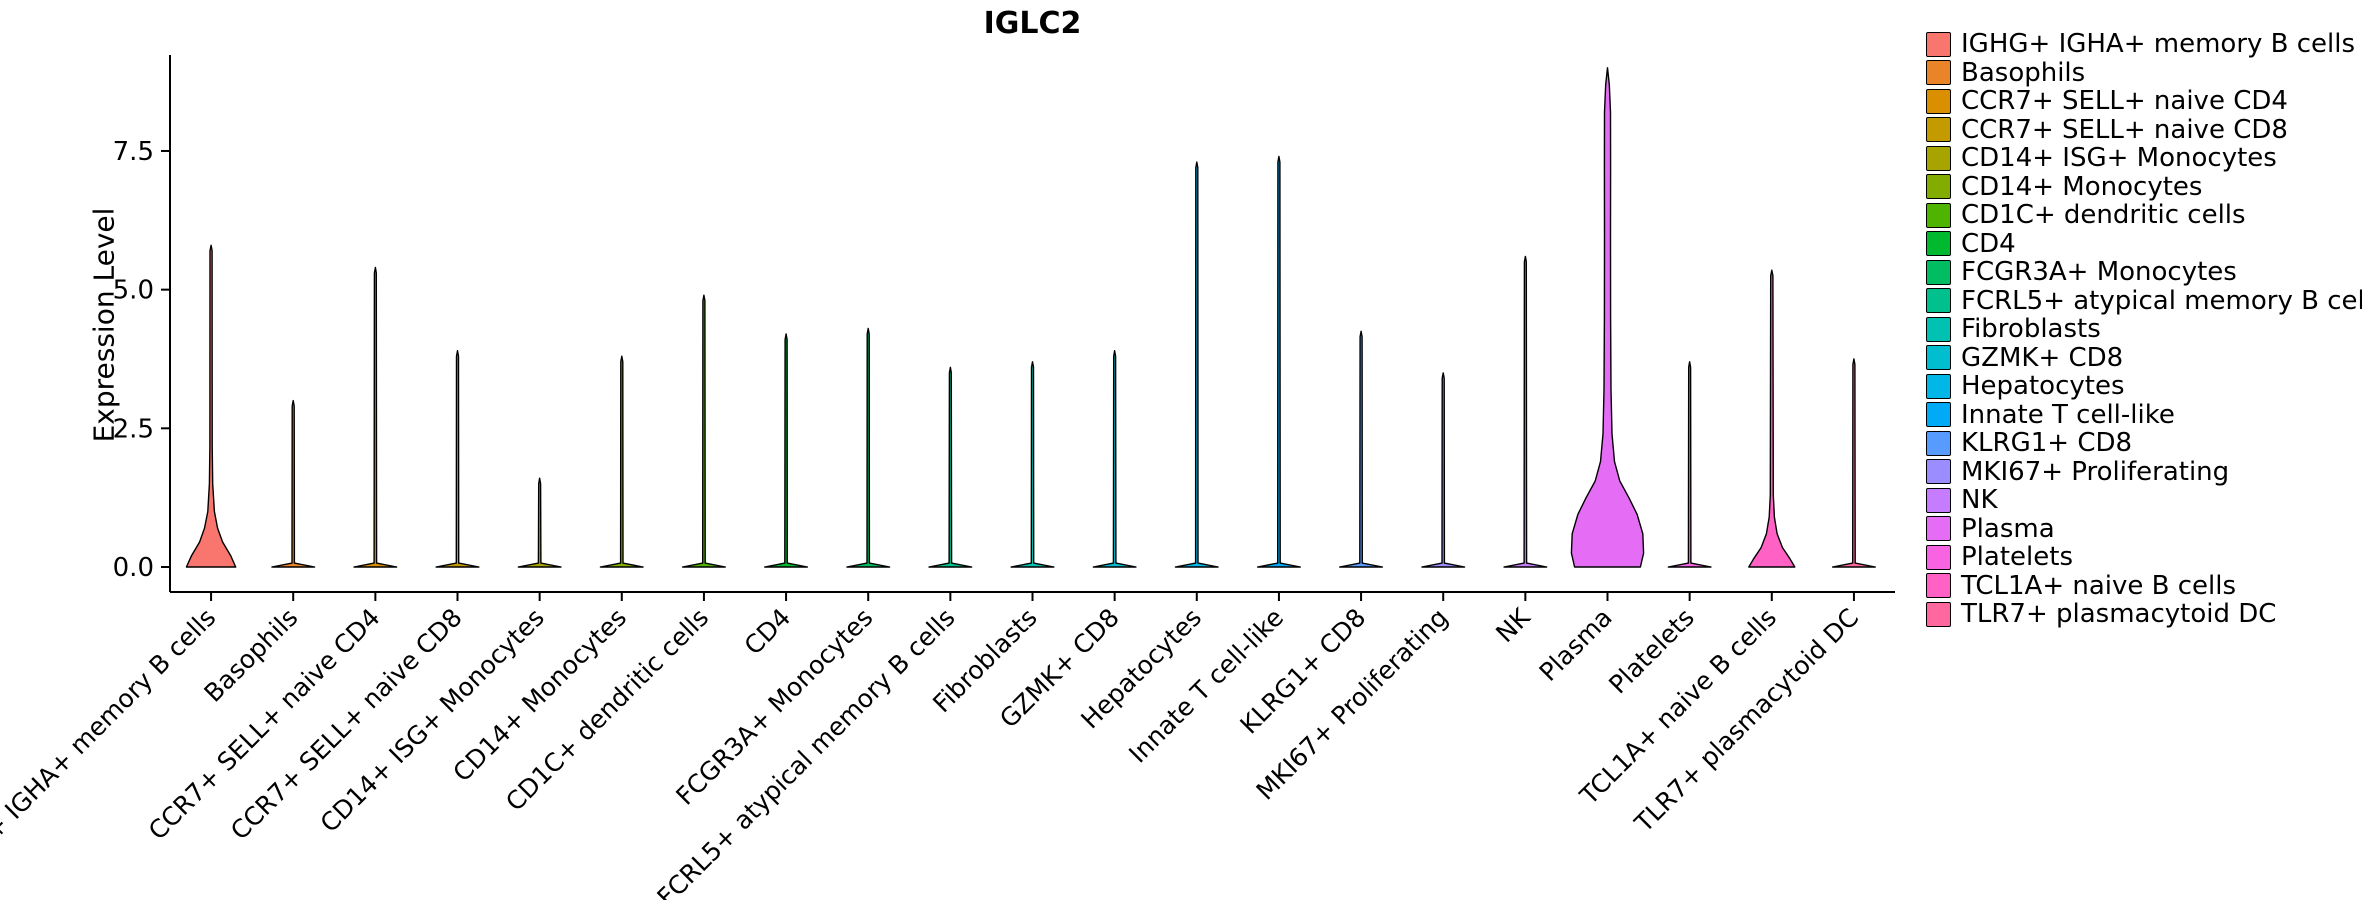 The width and height of the screenshot is (2362, 900). What do you see at coordinates (1032, 23) in the screenshot?
I see `chart-title: IGLC2` at bounding box center [1032, 23].